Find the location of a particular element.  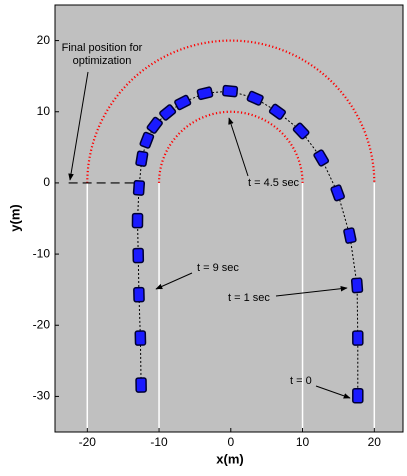

track-boundary is located at coordinates (230, 146).